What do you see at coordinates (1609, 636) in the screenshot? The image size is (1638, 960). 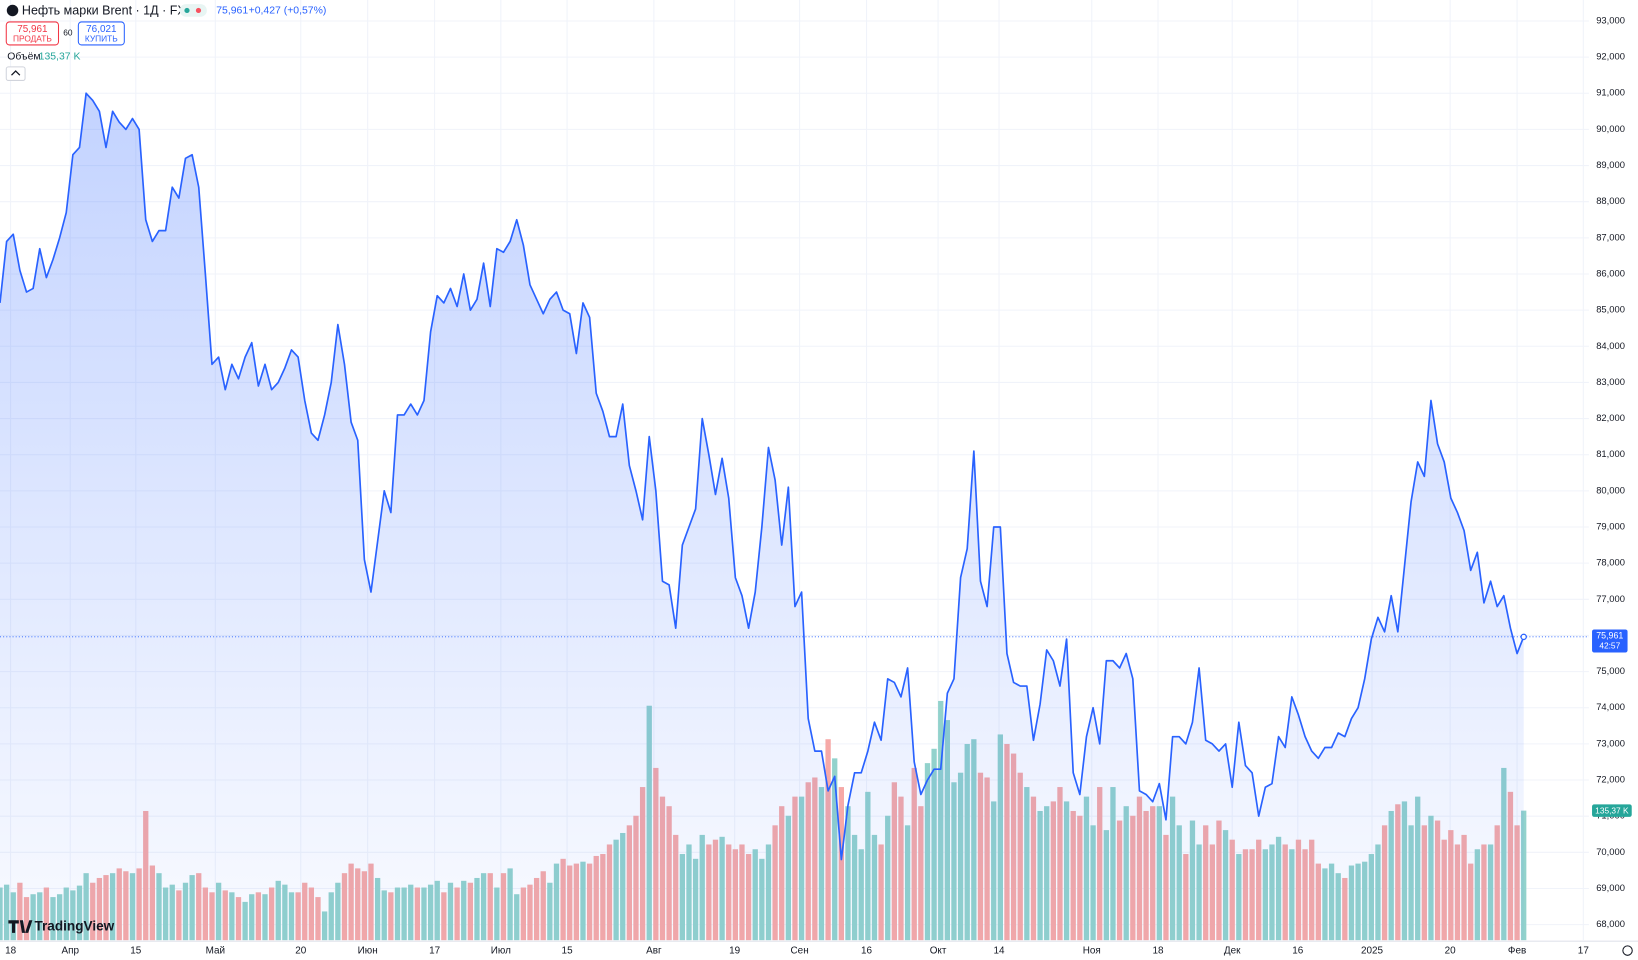 I see `price-tag-label: 75,961` at bounding box center [1609, 636].